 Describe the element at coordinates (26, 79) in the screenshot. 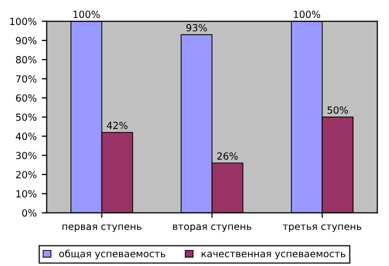

I see `y-tick-label: 70%` at that location.